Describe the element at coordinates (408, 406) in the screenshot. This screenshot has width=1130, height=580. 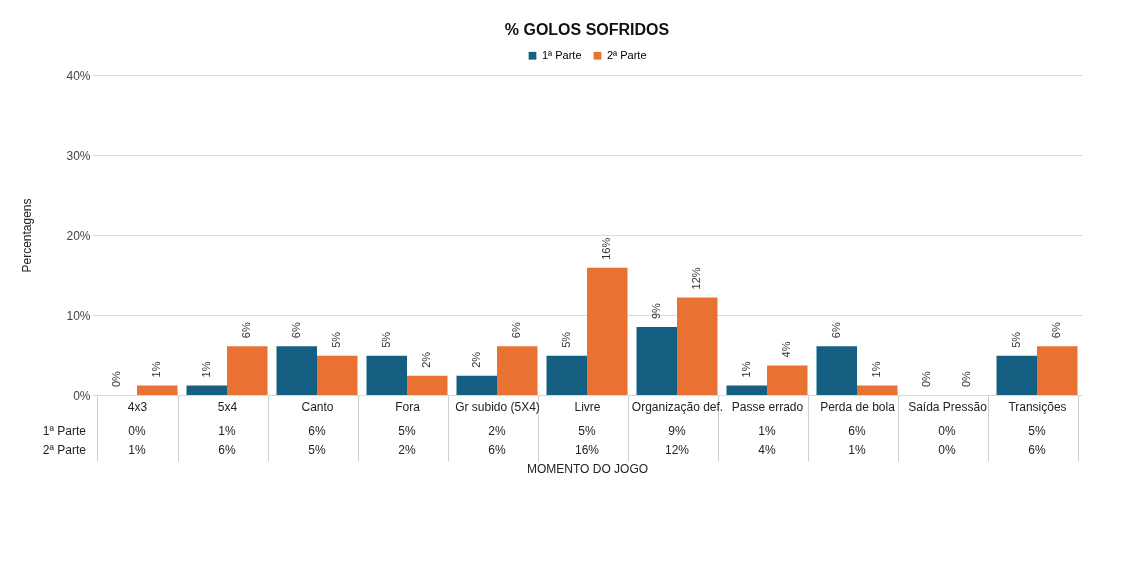
I see `x-tick-label: Fora` at that location.